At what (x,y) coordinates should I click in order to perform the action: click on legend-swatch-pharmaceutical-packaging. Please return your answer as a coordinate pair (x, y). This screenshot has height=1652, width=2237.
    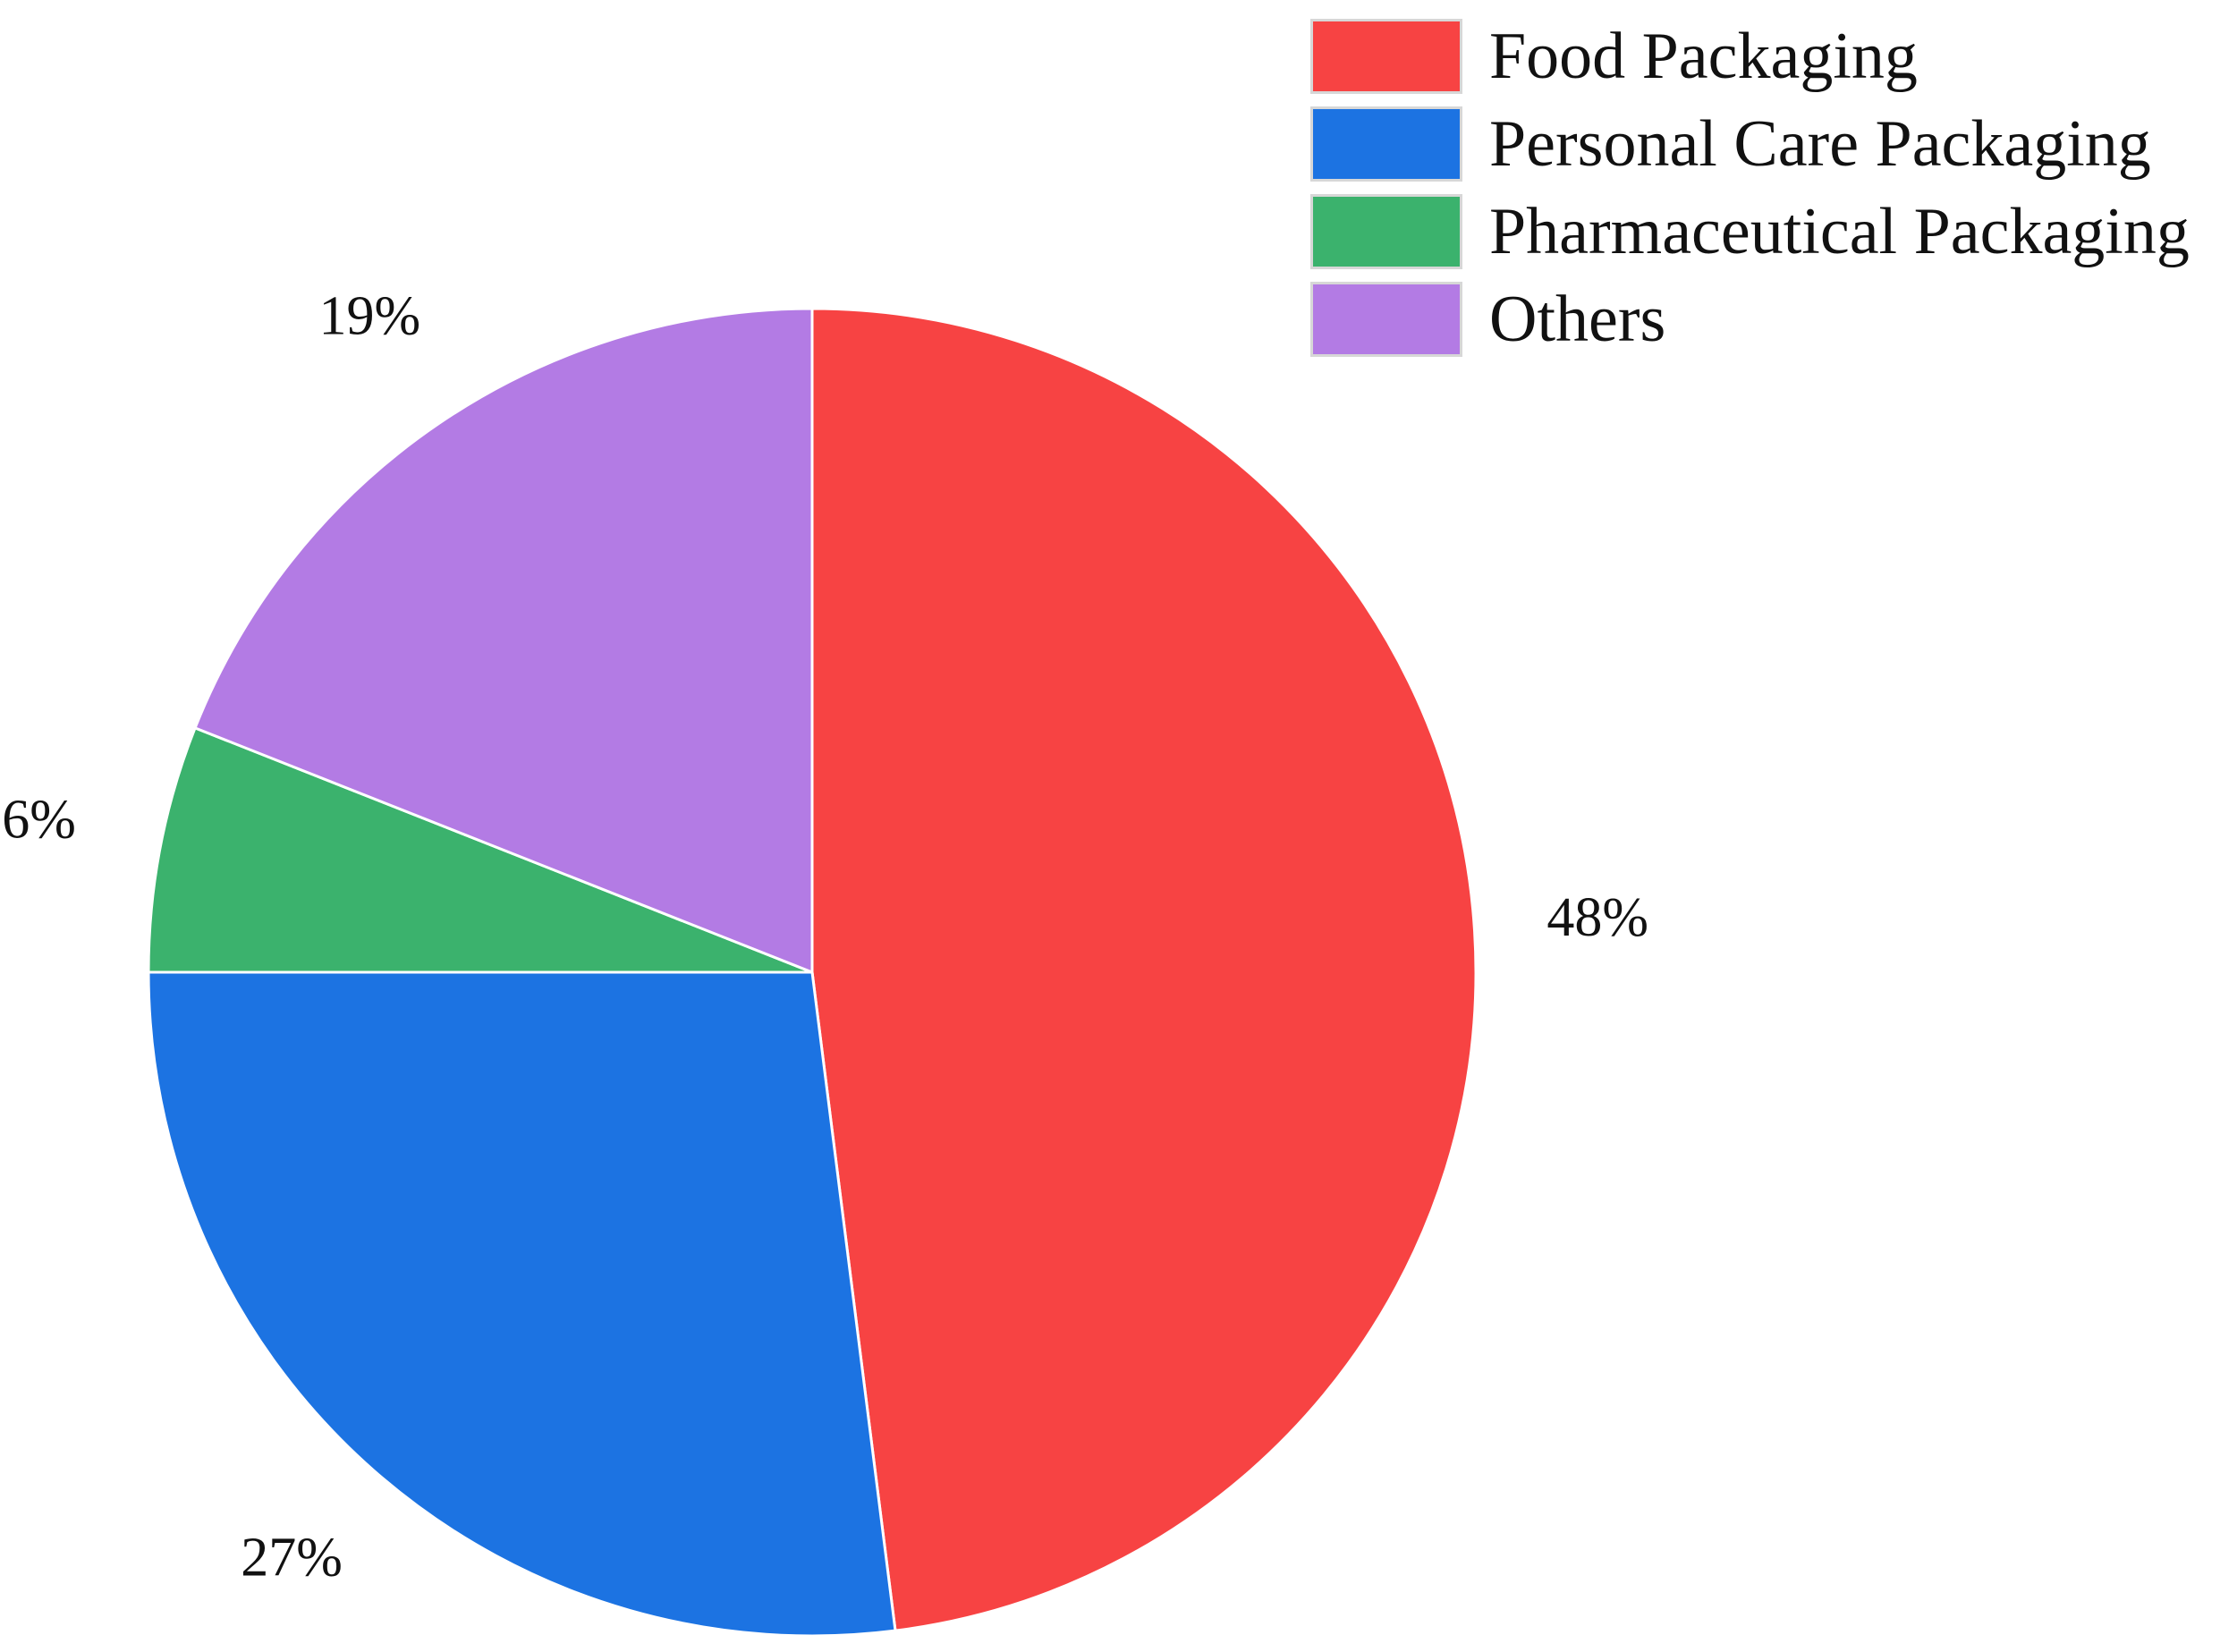
    Looking at the image, I should click on (1386, 231).